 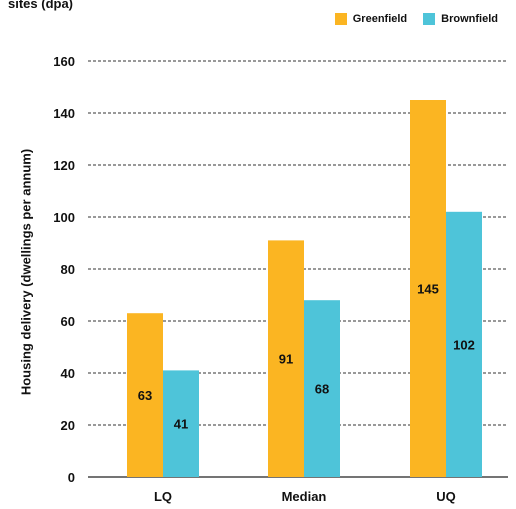 I want to click on bar-brownfield-lq, so click(x=181, y=423).